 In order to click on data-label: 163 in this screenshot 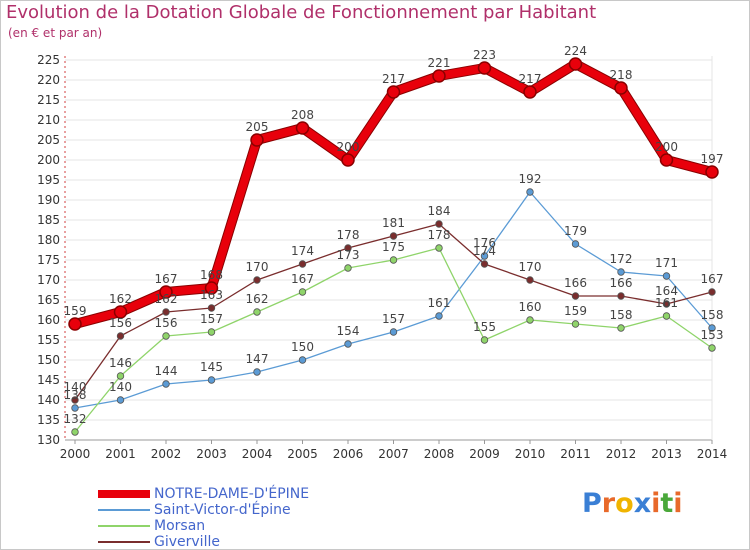, I will do `click(211, 295)`.